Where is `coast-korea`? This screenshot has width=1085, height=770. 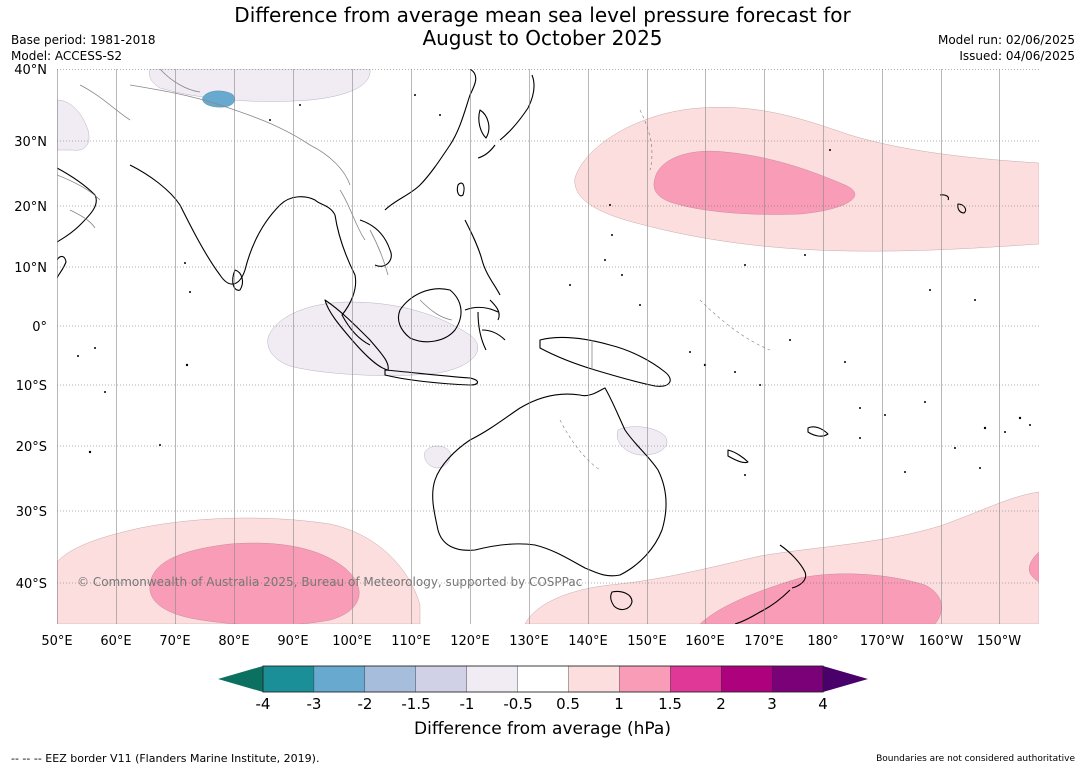 coast-korea is located at coordinates (484, 124).